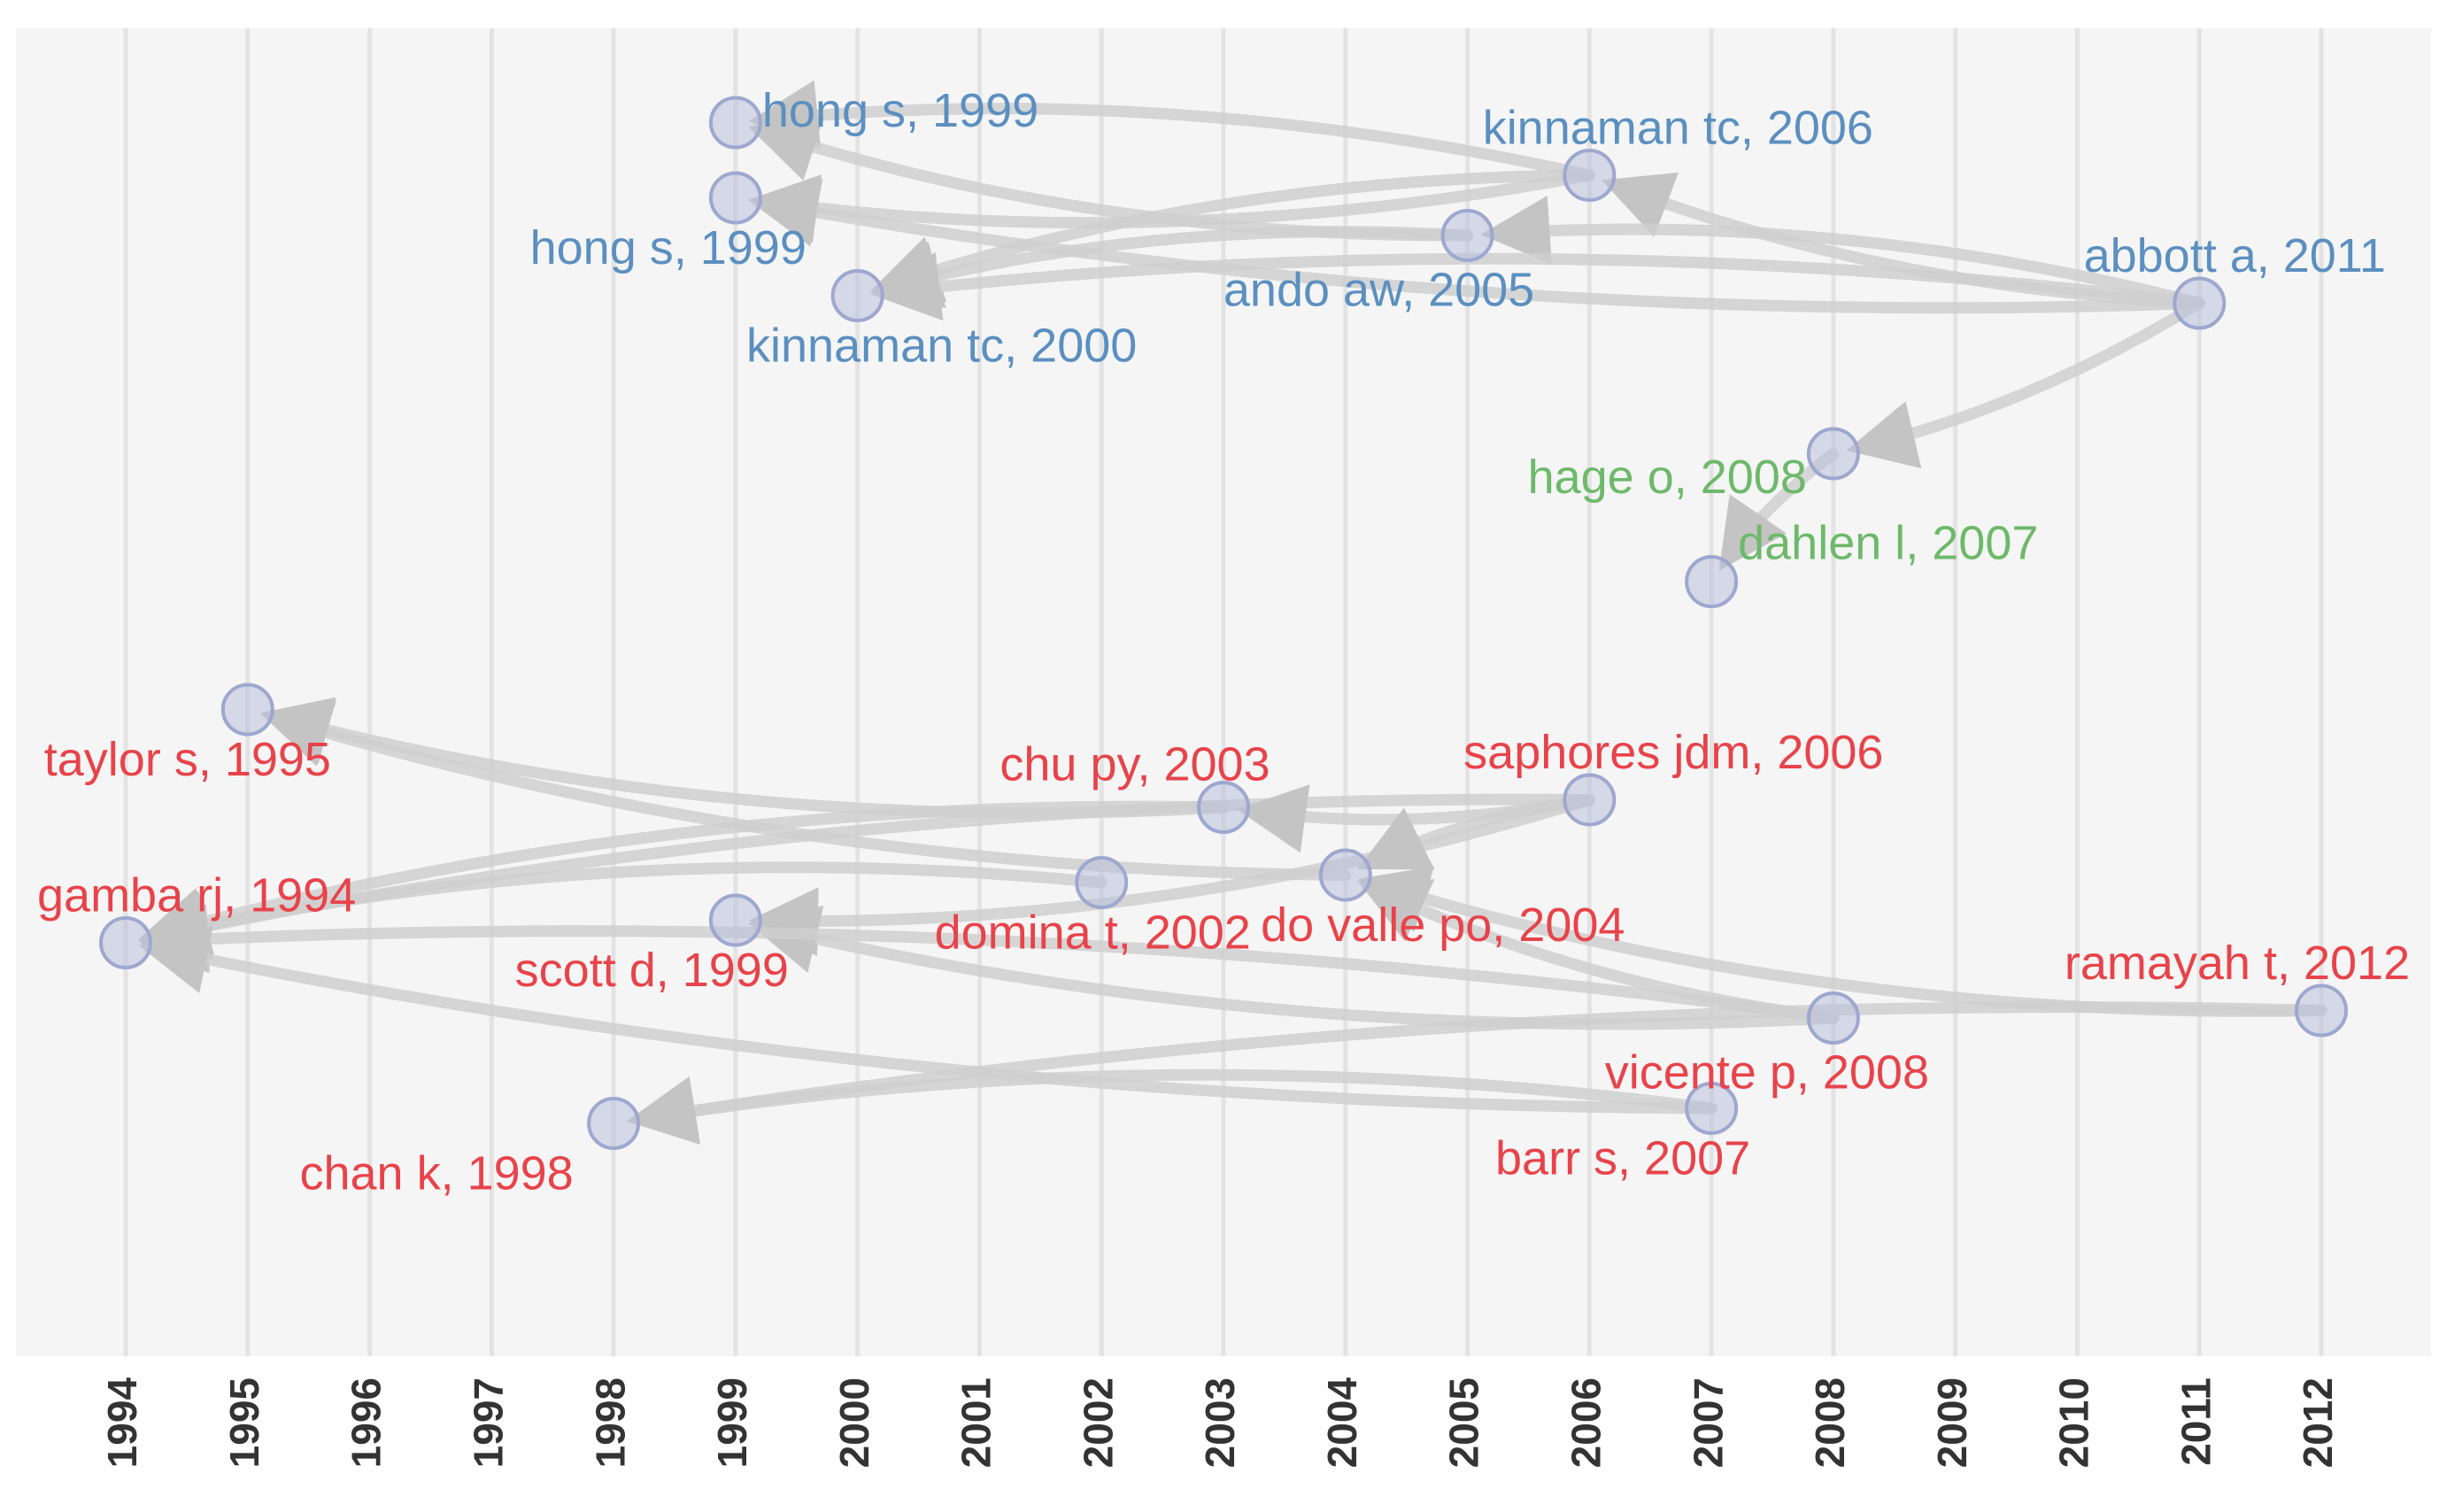  What do you see at coordinates (2196, 1421) in the screenshot?
I see `year-tick-label: 2011` at bounding box center [2196, 1421].